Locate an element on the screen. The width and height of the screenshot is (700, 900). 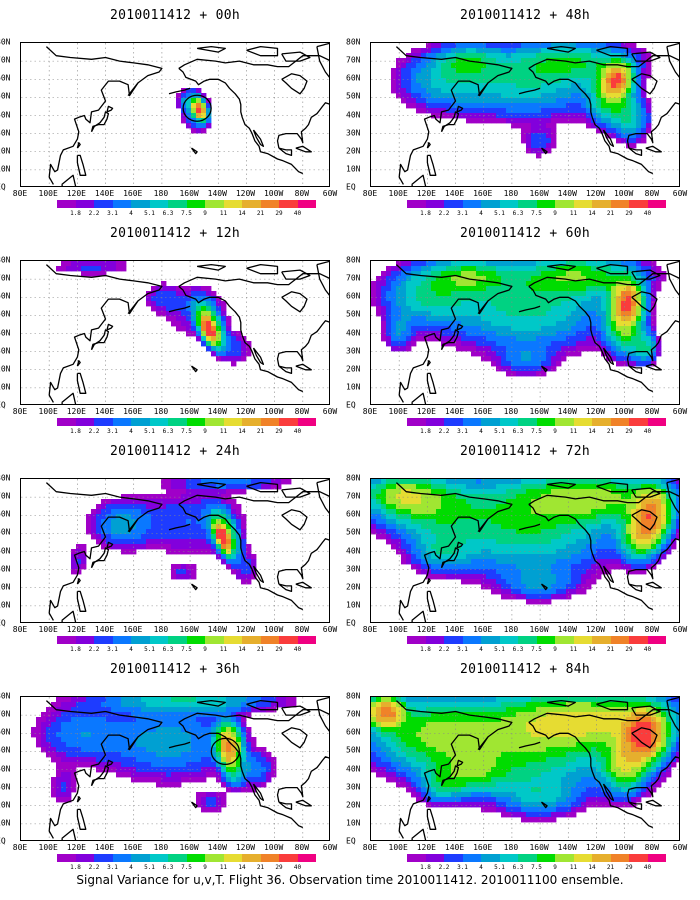
map-canvas is located at coordinates (175, 332).